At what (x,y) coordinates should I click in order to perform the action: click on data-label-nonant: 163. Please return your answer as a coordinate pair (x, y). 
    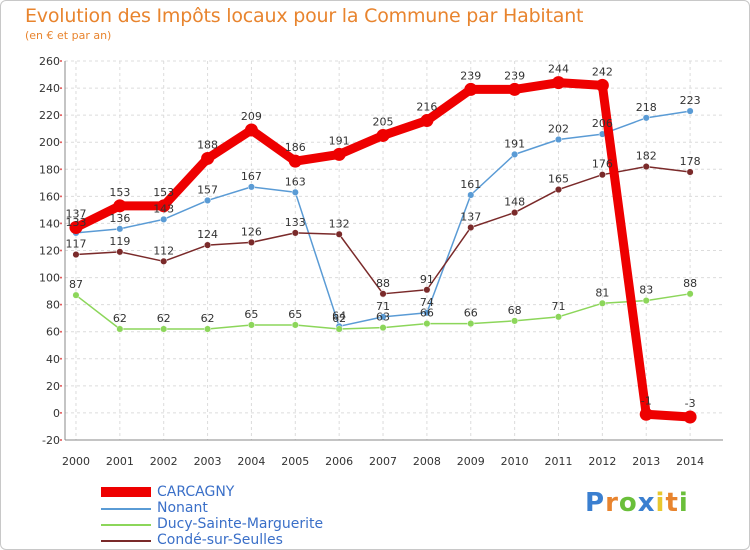
    Looking at the image, I should click on (295, 181).